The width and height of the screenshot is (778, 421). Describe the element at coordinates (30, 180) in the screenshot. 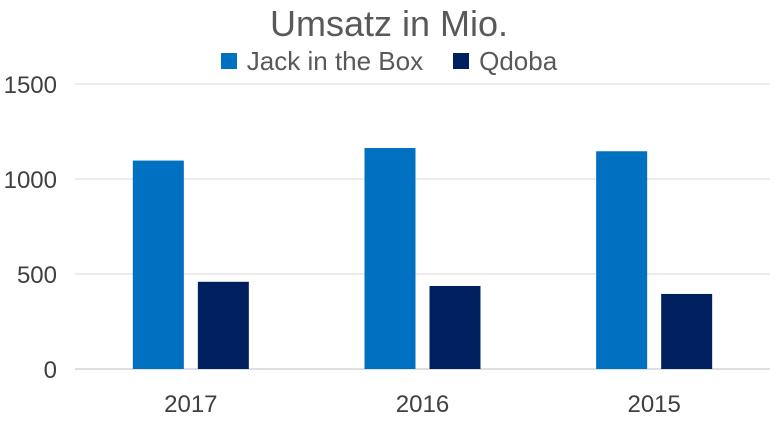

I see `y-tick-label-1000: 1000` at that location.